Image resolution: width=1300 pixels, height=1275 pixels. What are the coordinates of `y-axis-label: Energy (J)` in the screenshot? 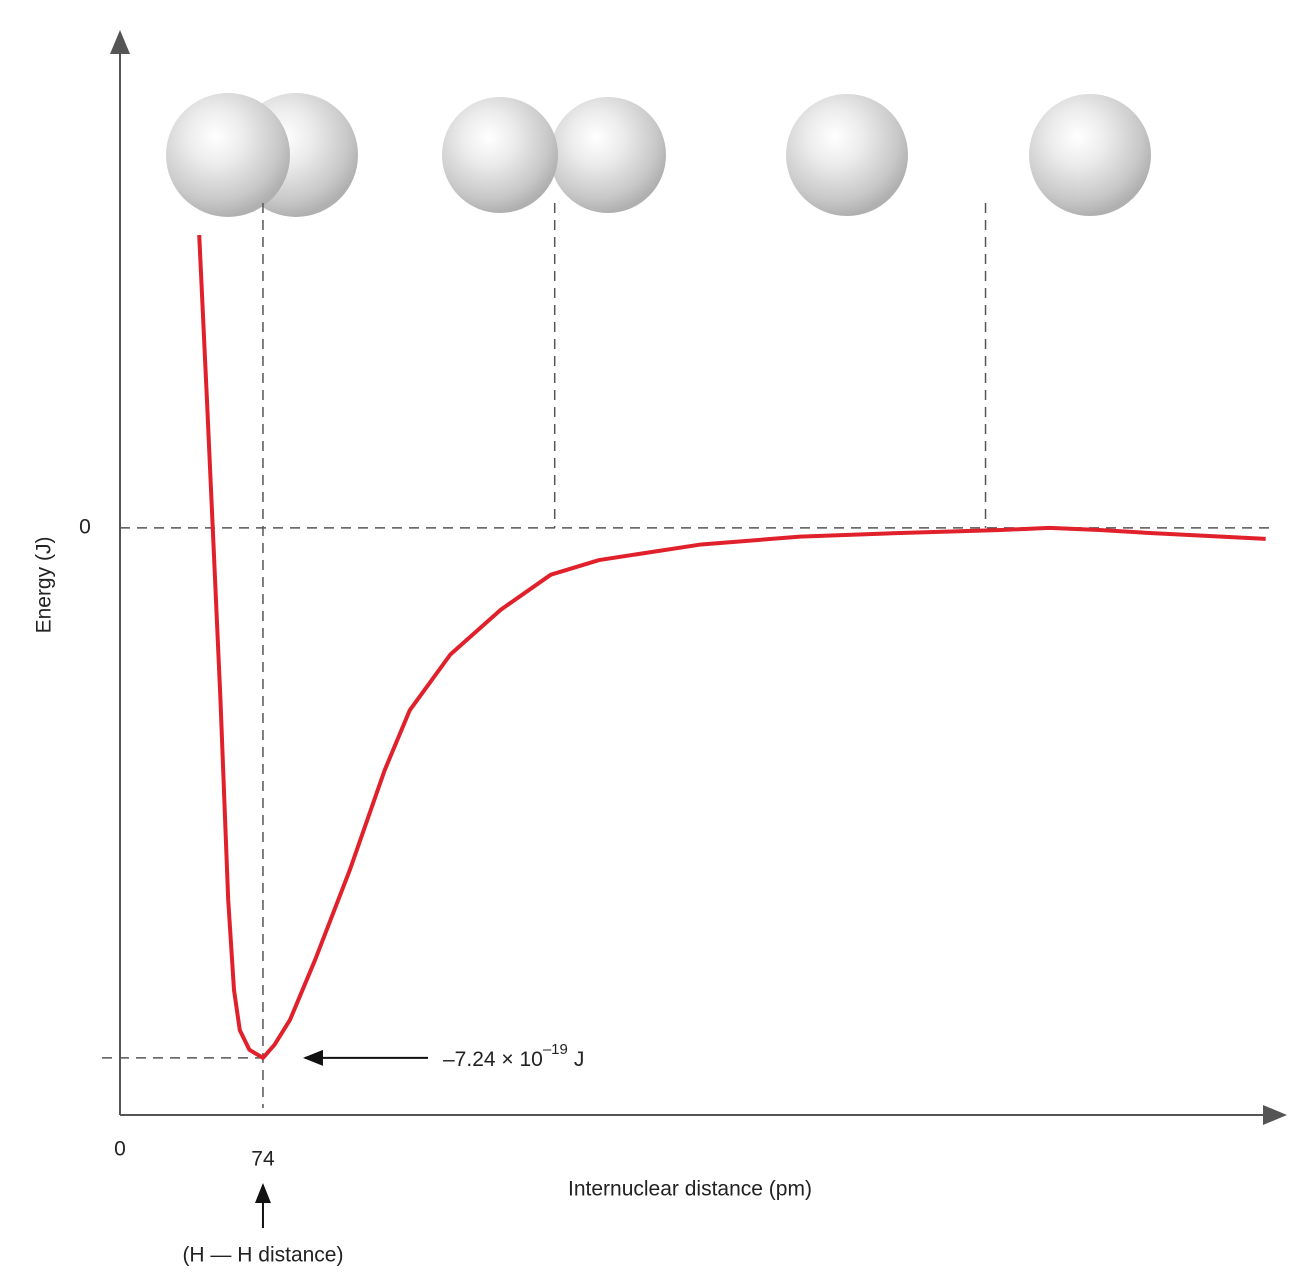 It's located at (44, 585).